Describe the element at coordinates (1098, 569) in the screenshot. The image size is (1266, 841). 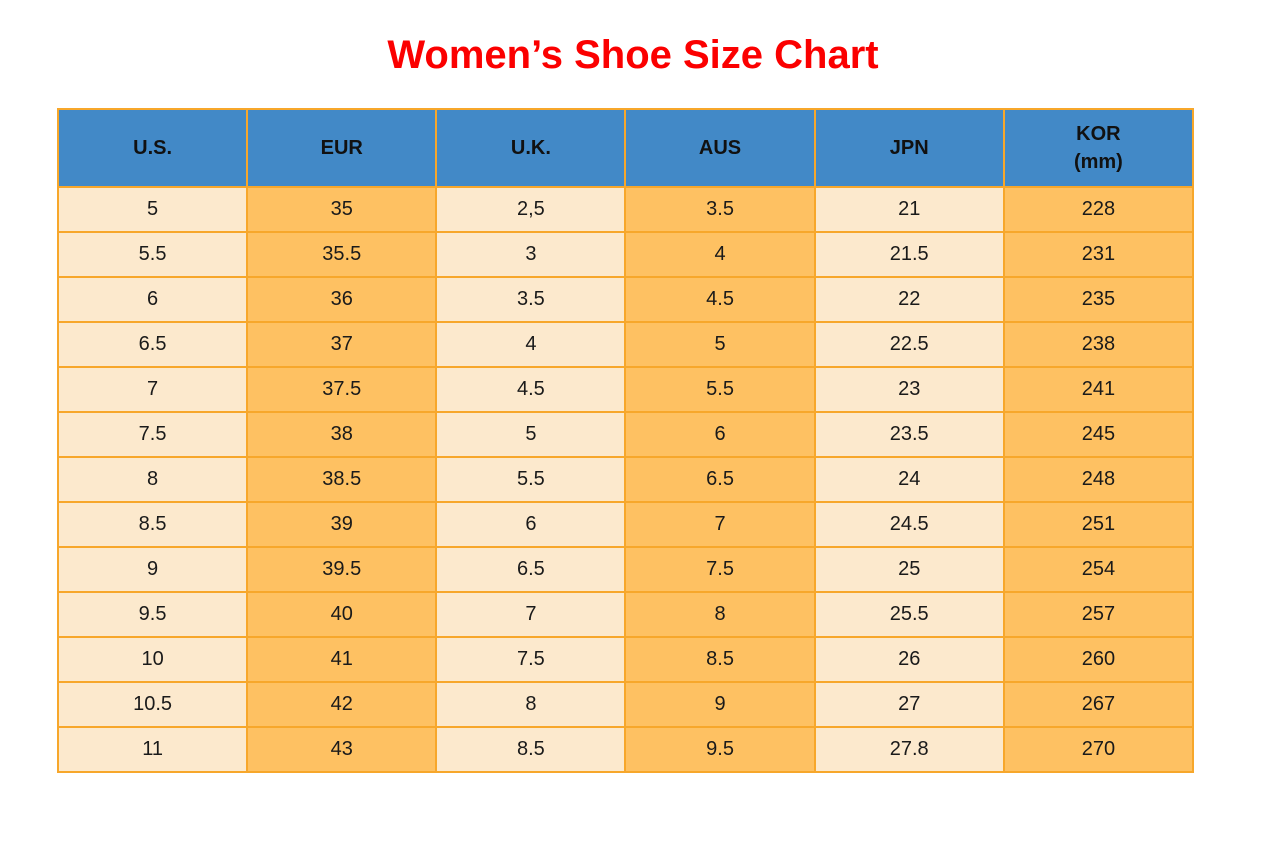
I see `table-cell: 254` at that location.